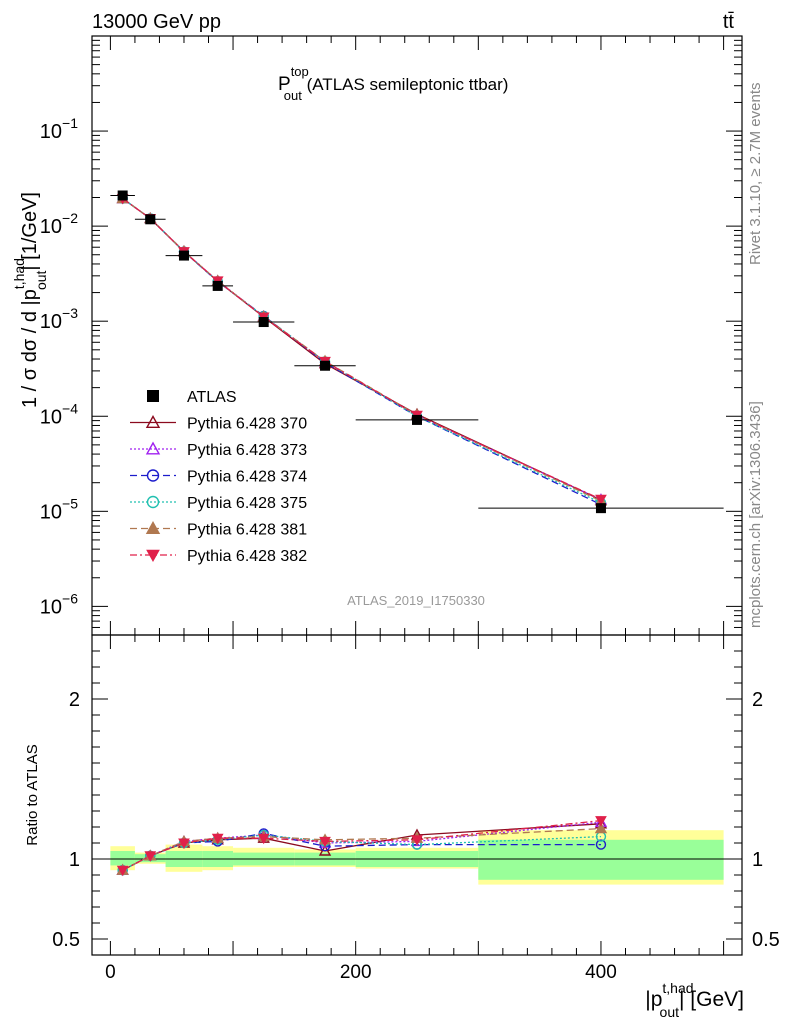 The image size is (786, 1024). What do you see at coordinates (41, 280) in the screenshot?
I see `ylabel-sub: out` at bounding box center [41, 280].